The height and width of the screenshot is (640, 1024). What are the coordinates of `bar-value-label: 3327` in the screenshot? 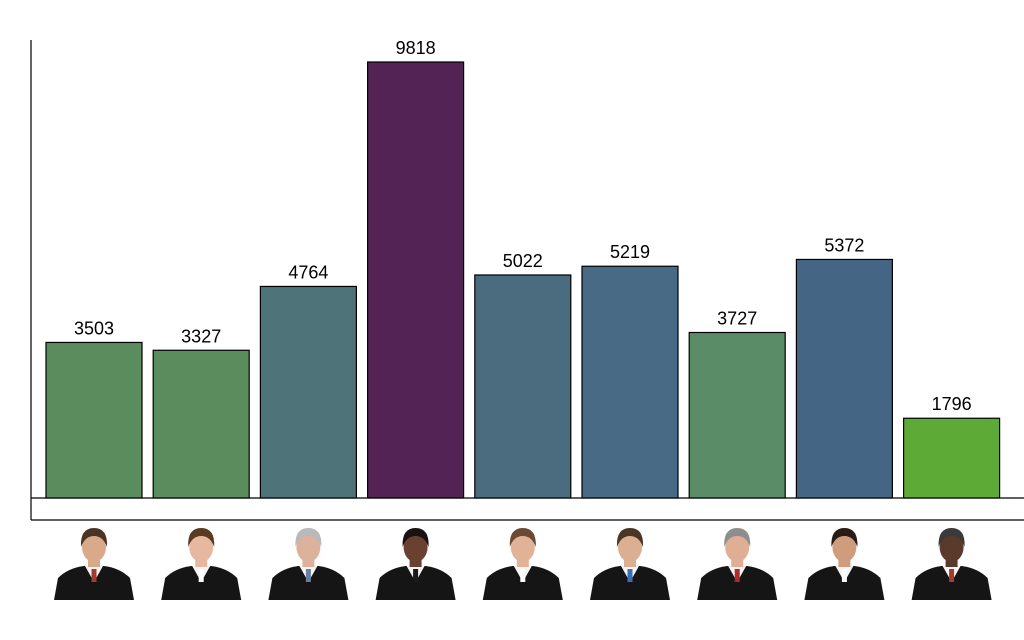 It's located at (201, 336).